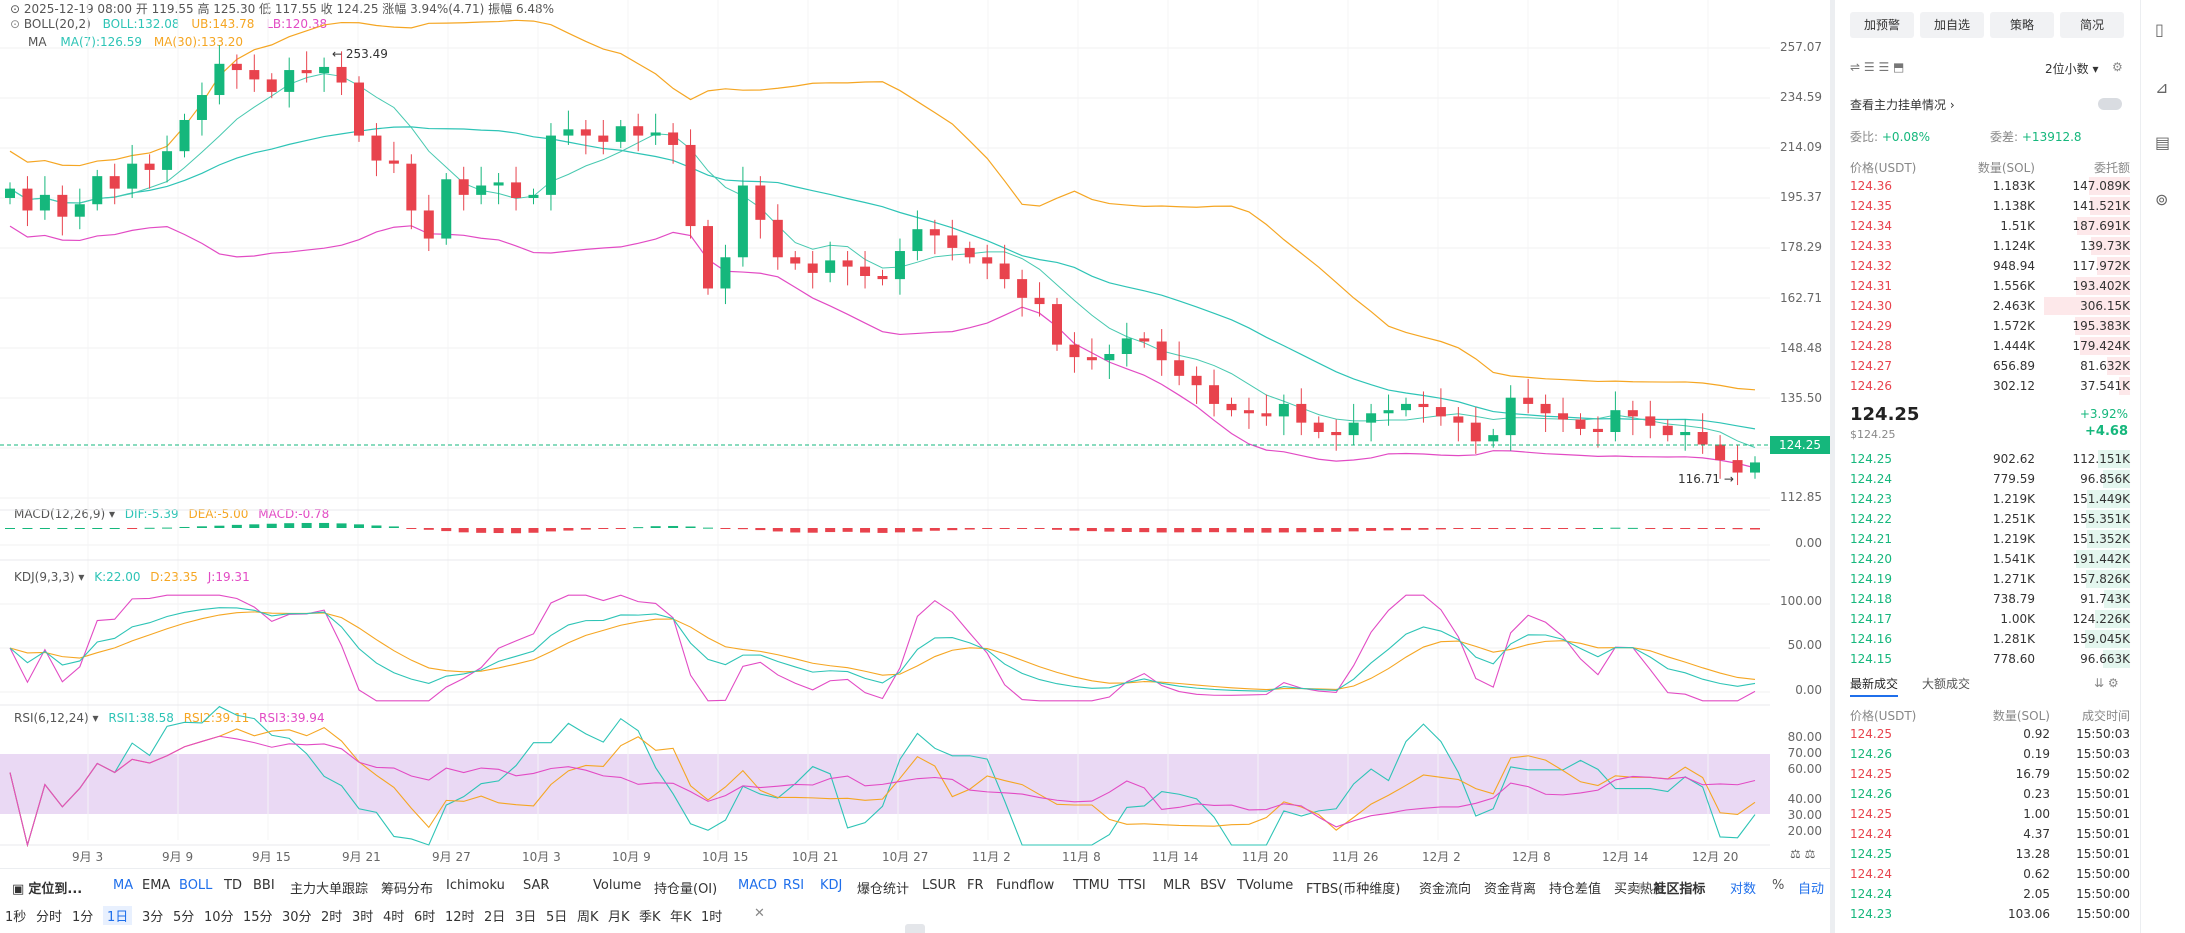 The width and height of the screenshot is (2185, 933). Describe the element at coordinates (1882, 25) in the screenshot. I see `alert-button: 加预警` at that location.